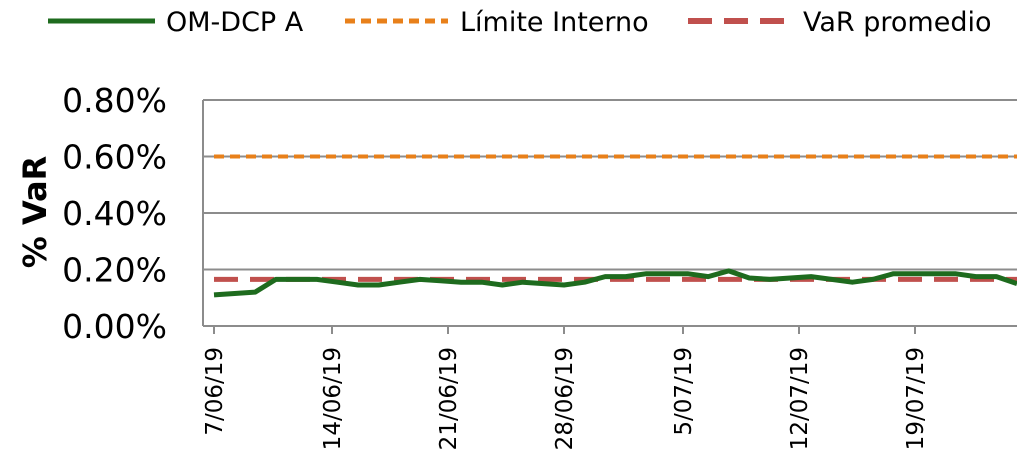  What do you see at coordinates (114, 270) in the screenshot?
I see `y-tick-label: 0.20%` at bounding box center [114, 270].